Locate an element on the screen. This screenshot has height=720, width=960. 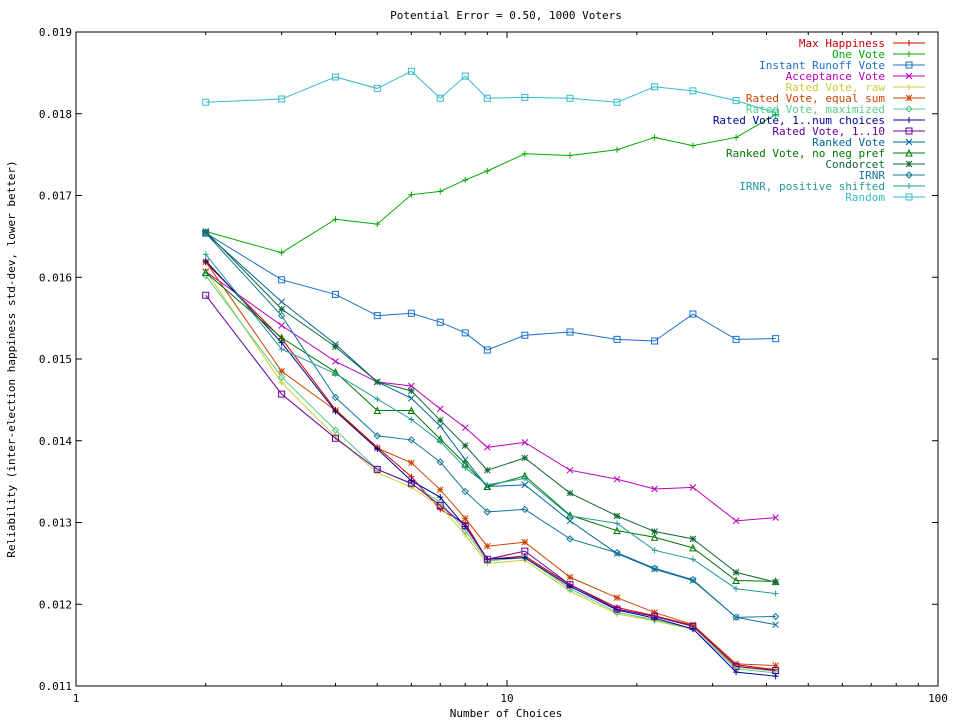
x-axis-label: Number of Choices is located at coordinates (506, 713).